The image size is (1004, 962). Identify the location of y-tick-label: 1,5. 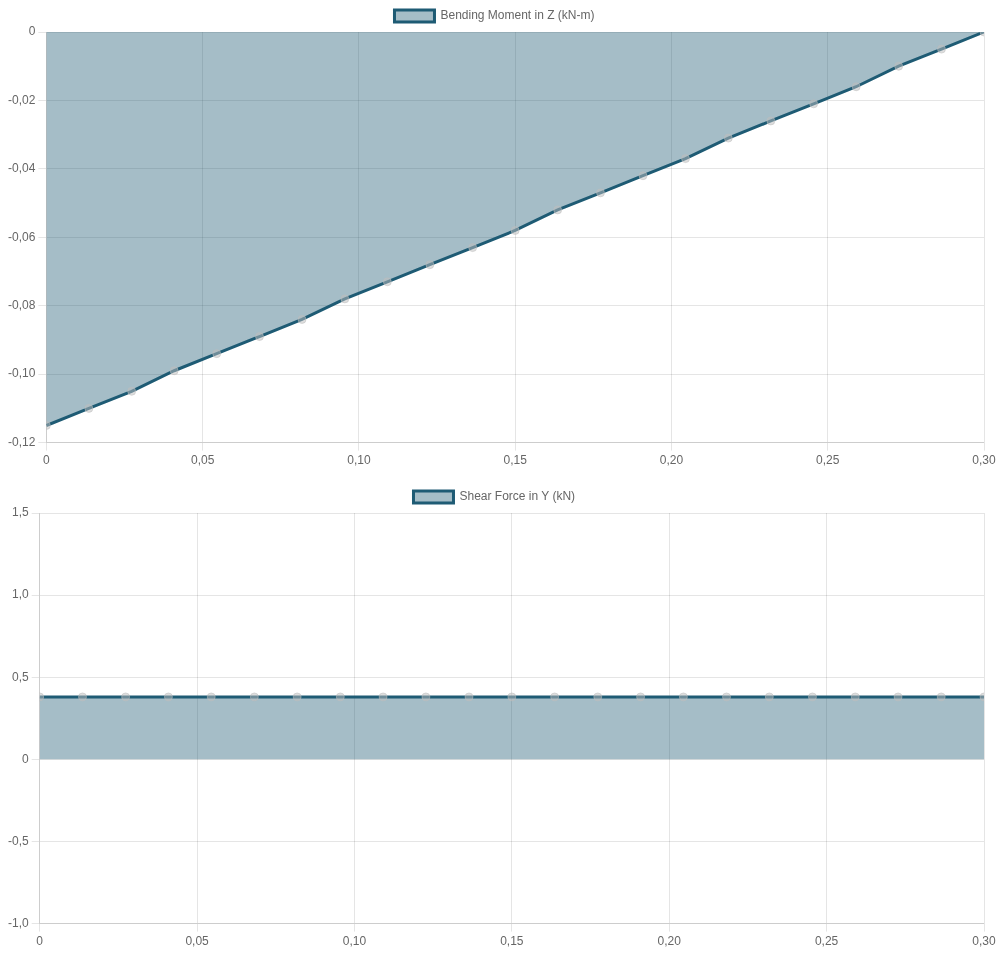
(20, 512).